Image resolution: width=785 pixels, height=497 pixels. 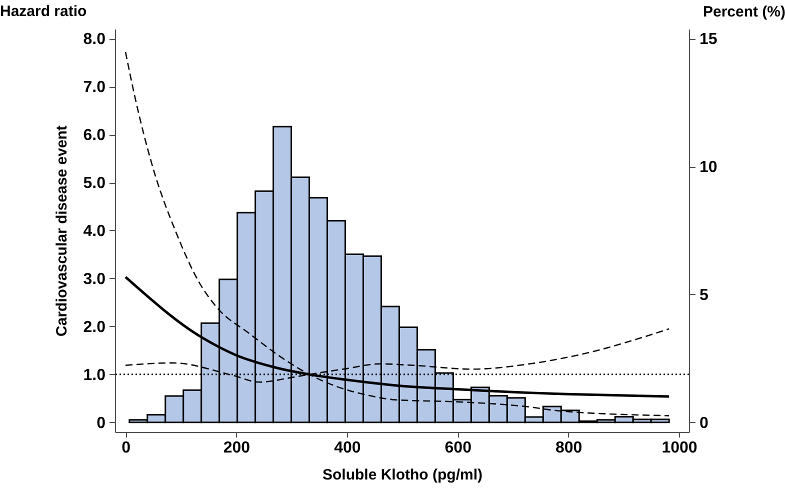 What do you see at coordinates (94, 135) in the screenshot?
I see `y-tick-label: 6.0` at bounding box center [94, 135].